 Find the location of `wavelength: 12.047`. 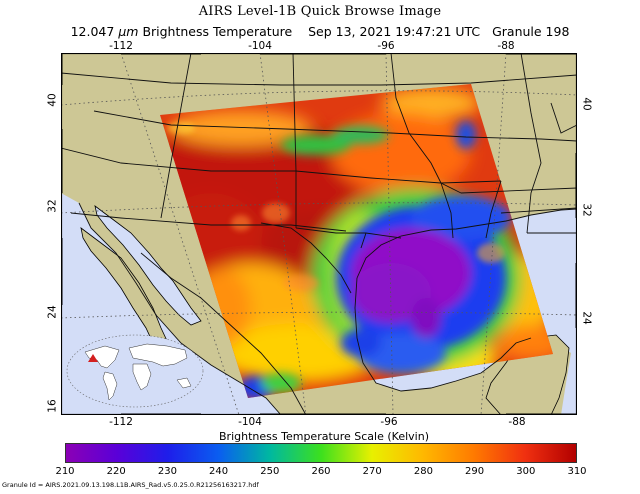

wavelength: 12.047 is located at coordinates (92, 31).